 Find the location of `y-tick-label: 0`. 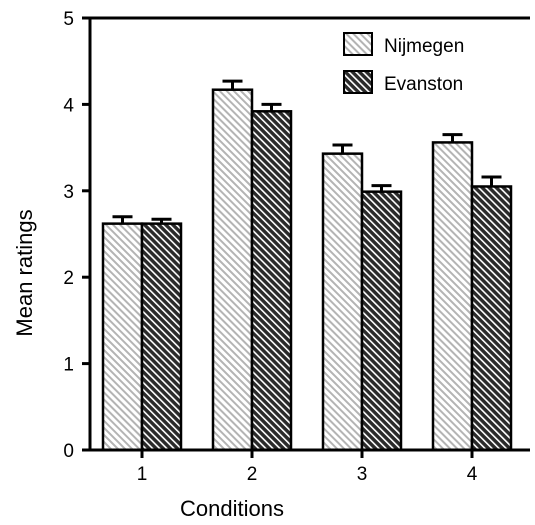

y-tick-label: 0 is located at coordinates (68, 451).